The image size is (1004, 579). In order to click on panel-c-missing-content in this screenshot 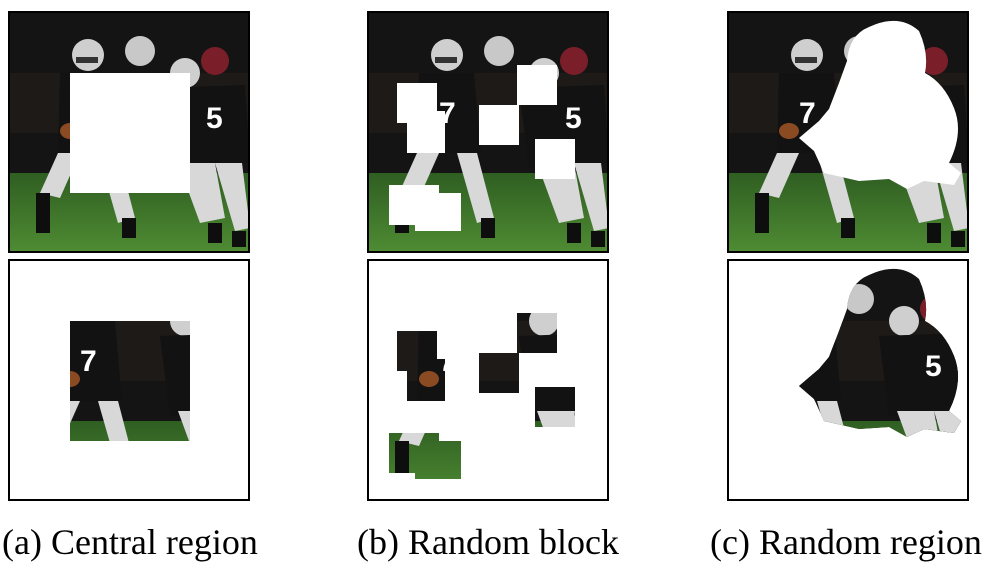, I will do `click(848, 380)`.